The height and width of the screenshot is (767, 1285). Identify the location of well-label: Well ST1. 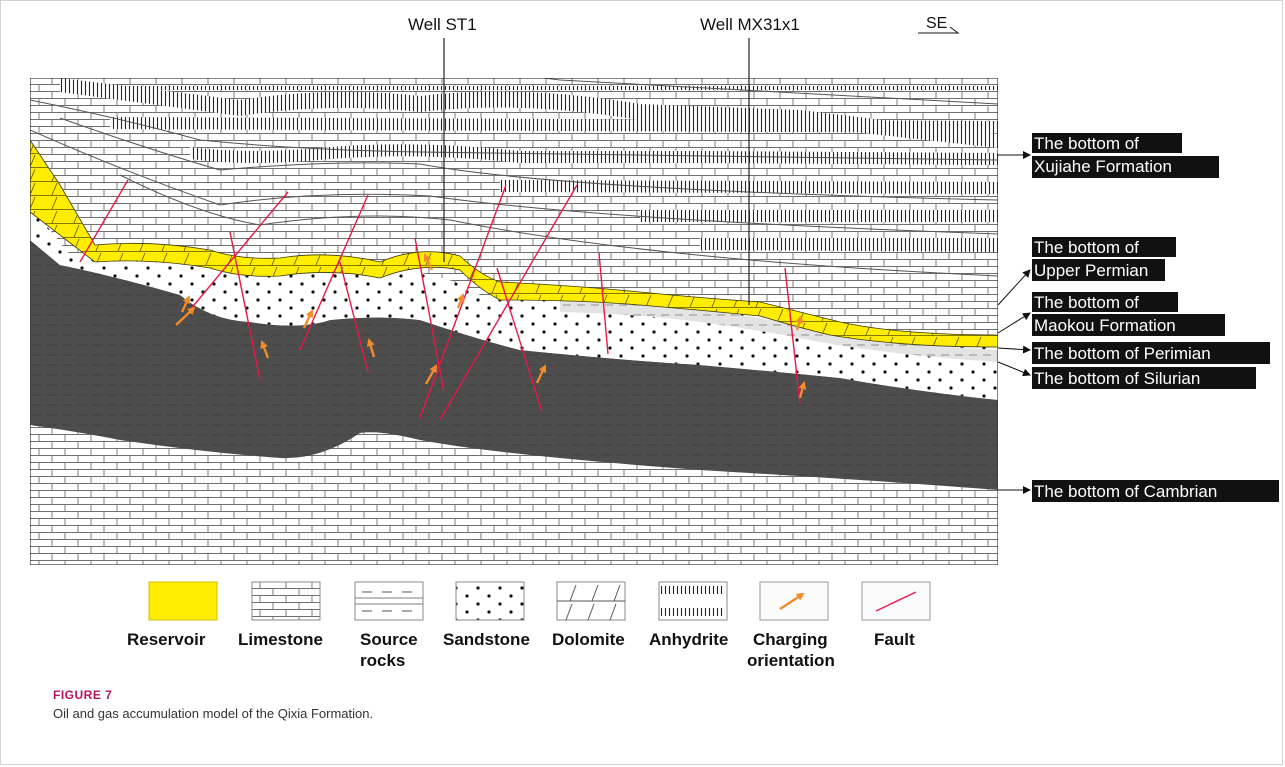
(442, 24).